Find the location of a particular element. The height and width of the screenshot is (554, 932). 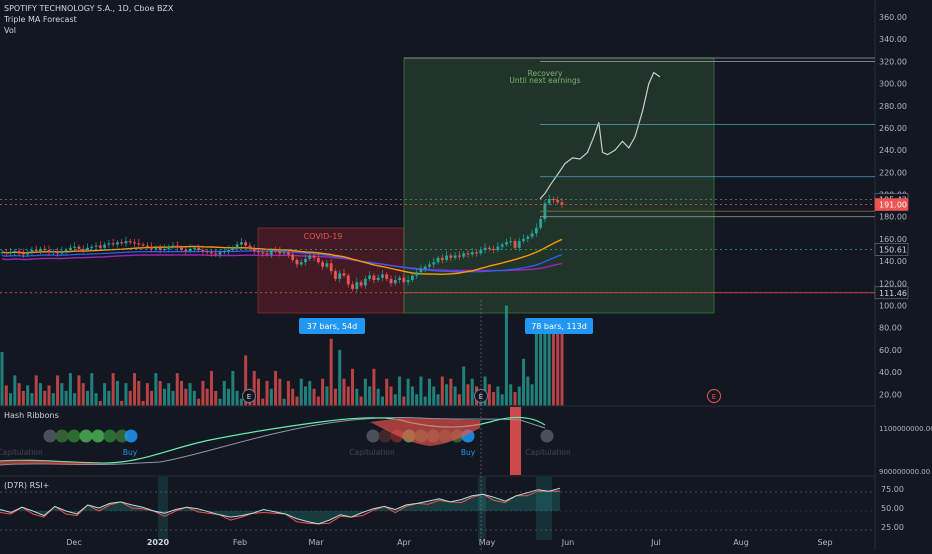

ma-purple-line is located at coordinates (282, 263).